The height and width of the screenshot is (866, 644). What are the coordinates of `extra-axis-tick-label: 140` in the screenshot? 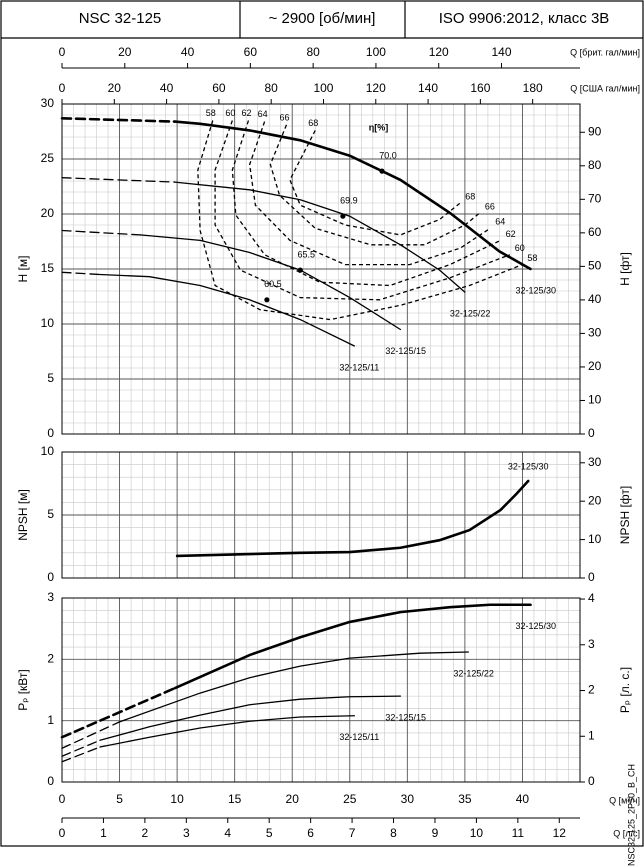 It's located at (501, 52).